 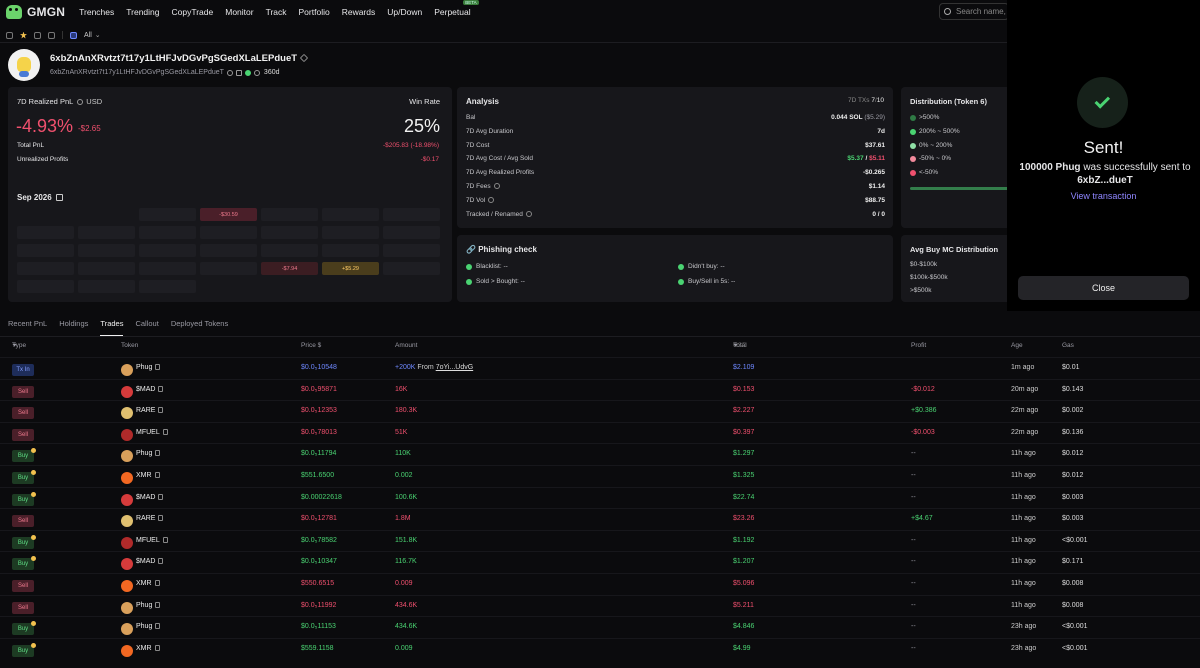 I want to click on nav-perpetual: Perpetual BETA, so click(x=458, y=8).